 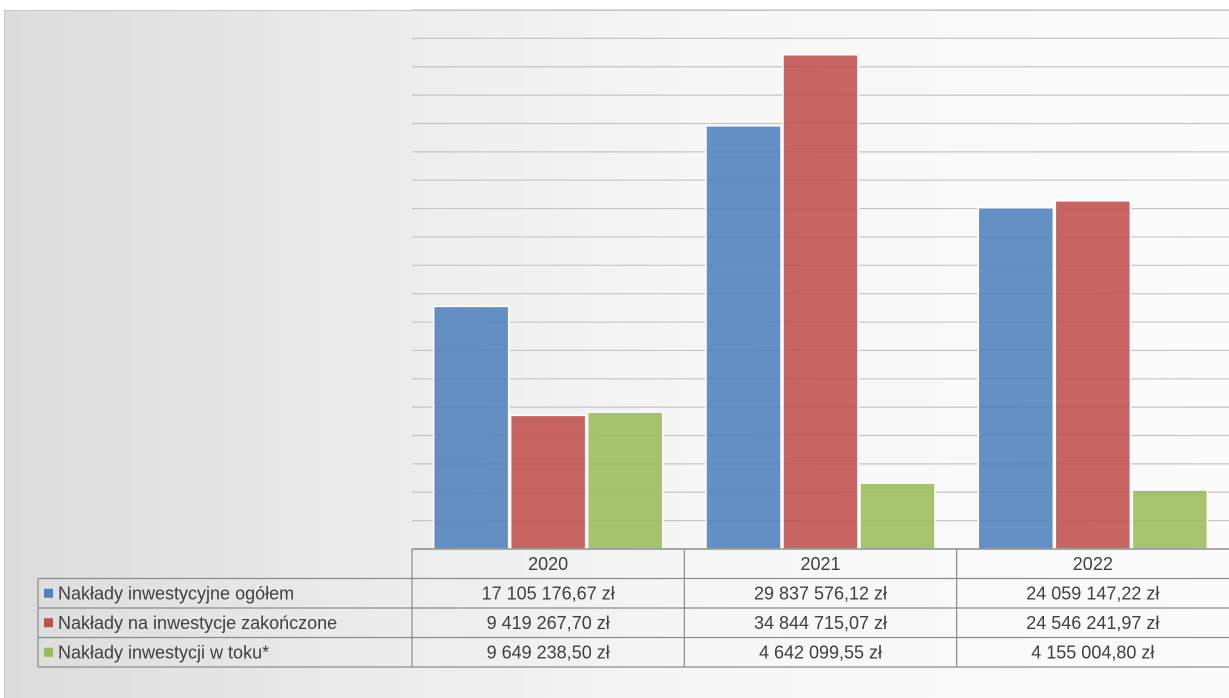 What do you see at coordinates (163, 652) in the screenshot?
I see `series-name-3: Nakłady inwestycji w toku*` at bounding box center [163, 652].